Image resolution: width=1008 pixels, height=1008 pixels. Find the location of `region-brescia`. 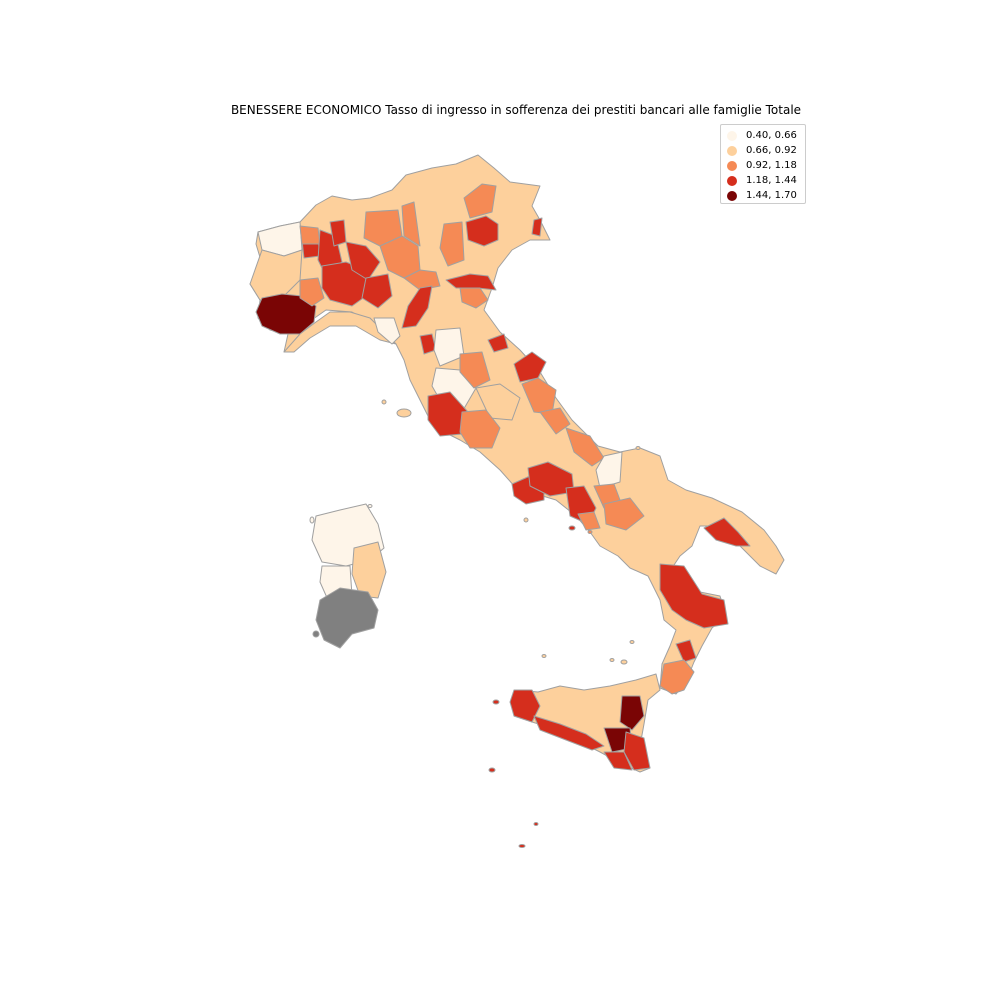

region-brescia is located at coordinates (411, 224).